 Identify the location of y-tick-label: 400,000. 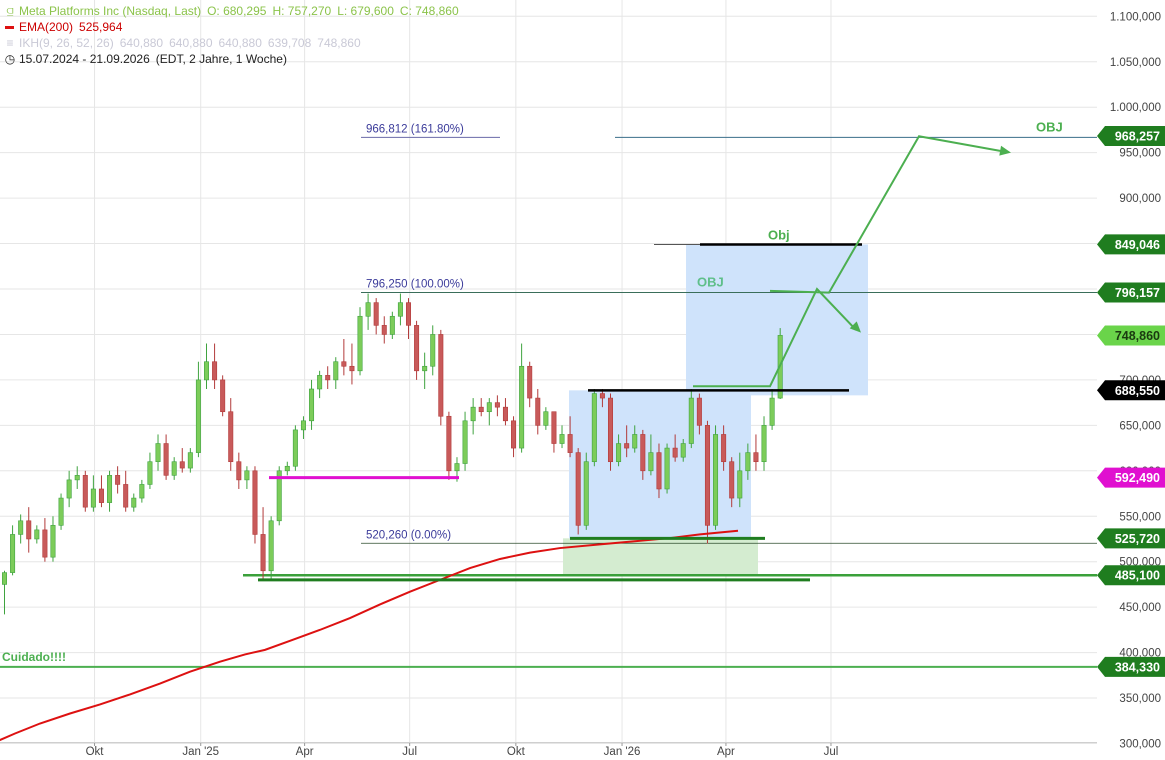
(1140, 654).